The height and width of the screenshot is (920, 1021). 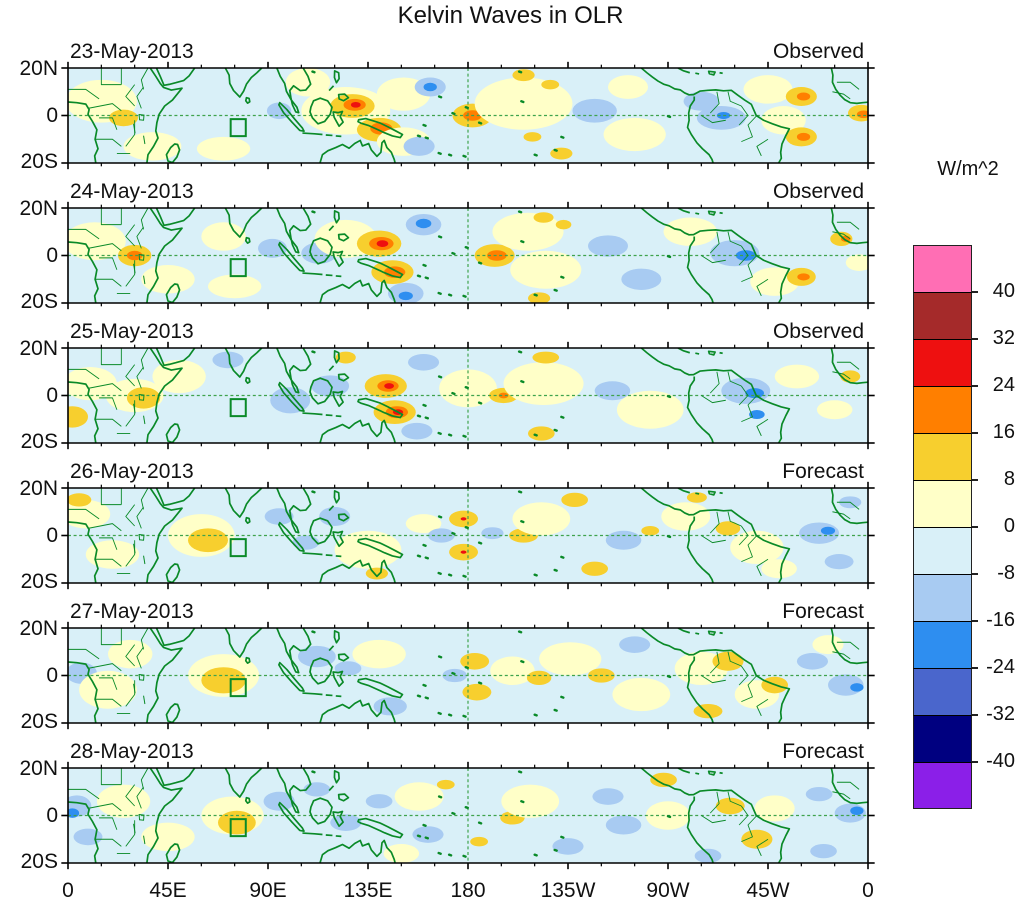 I want to click on panel-date-label: 25-May-2013, so click(x=132, y=331).